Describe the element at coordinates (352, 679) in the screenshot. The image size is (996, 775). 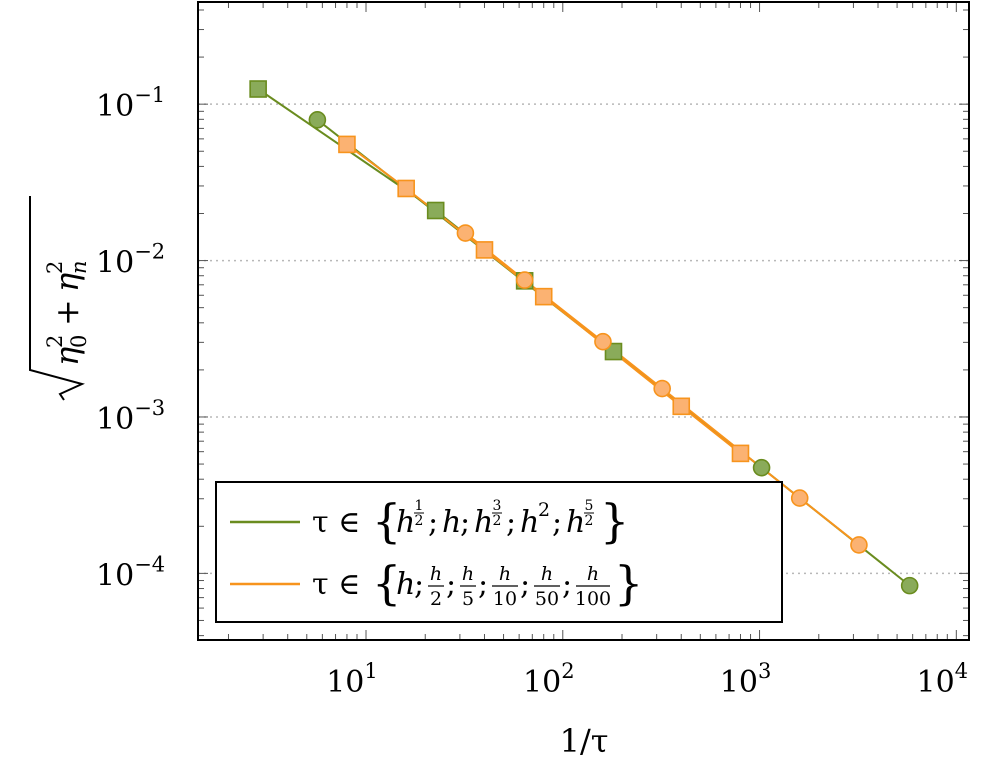
I see `x-tick-label-0: 10¹` at that location.